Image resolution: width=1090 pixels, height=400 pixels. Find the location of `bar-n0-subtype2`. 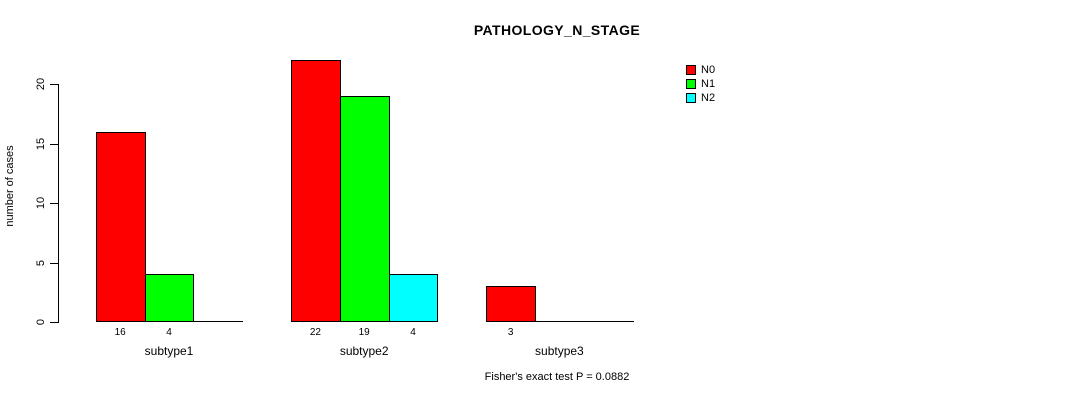

bar-n0-subtype2 is located at coordinates (316, 191).